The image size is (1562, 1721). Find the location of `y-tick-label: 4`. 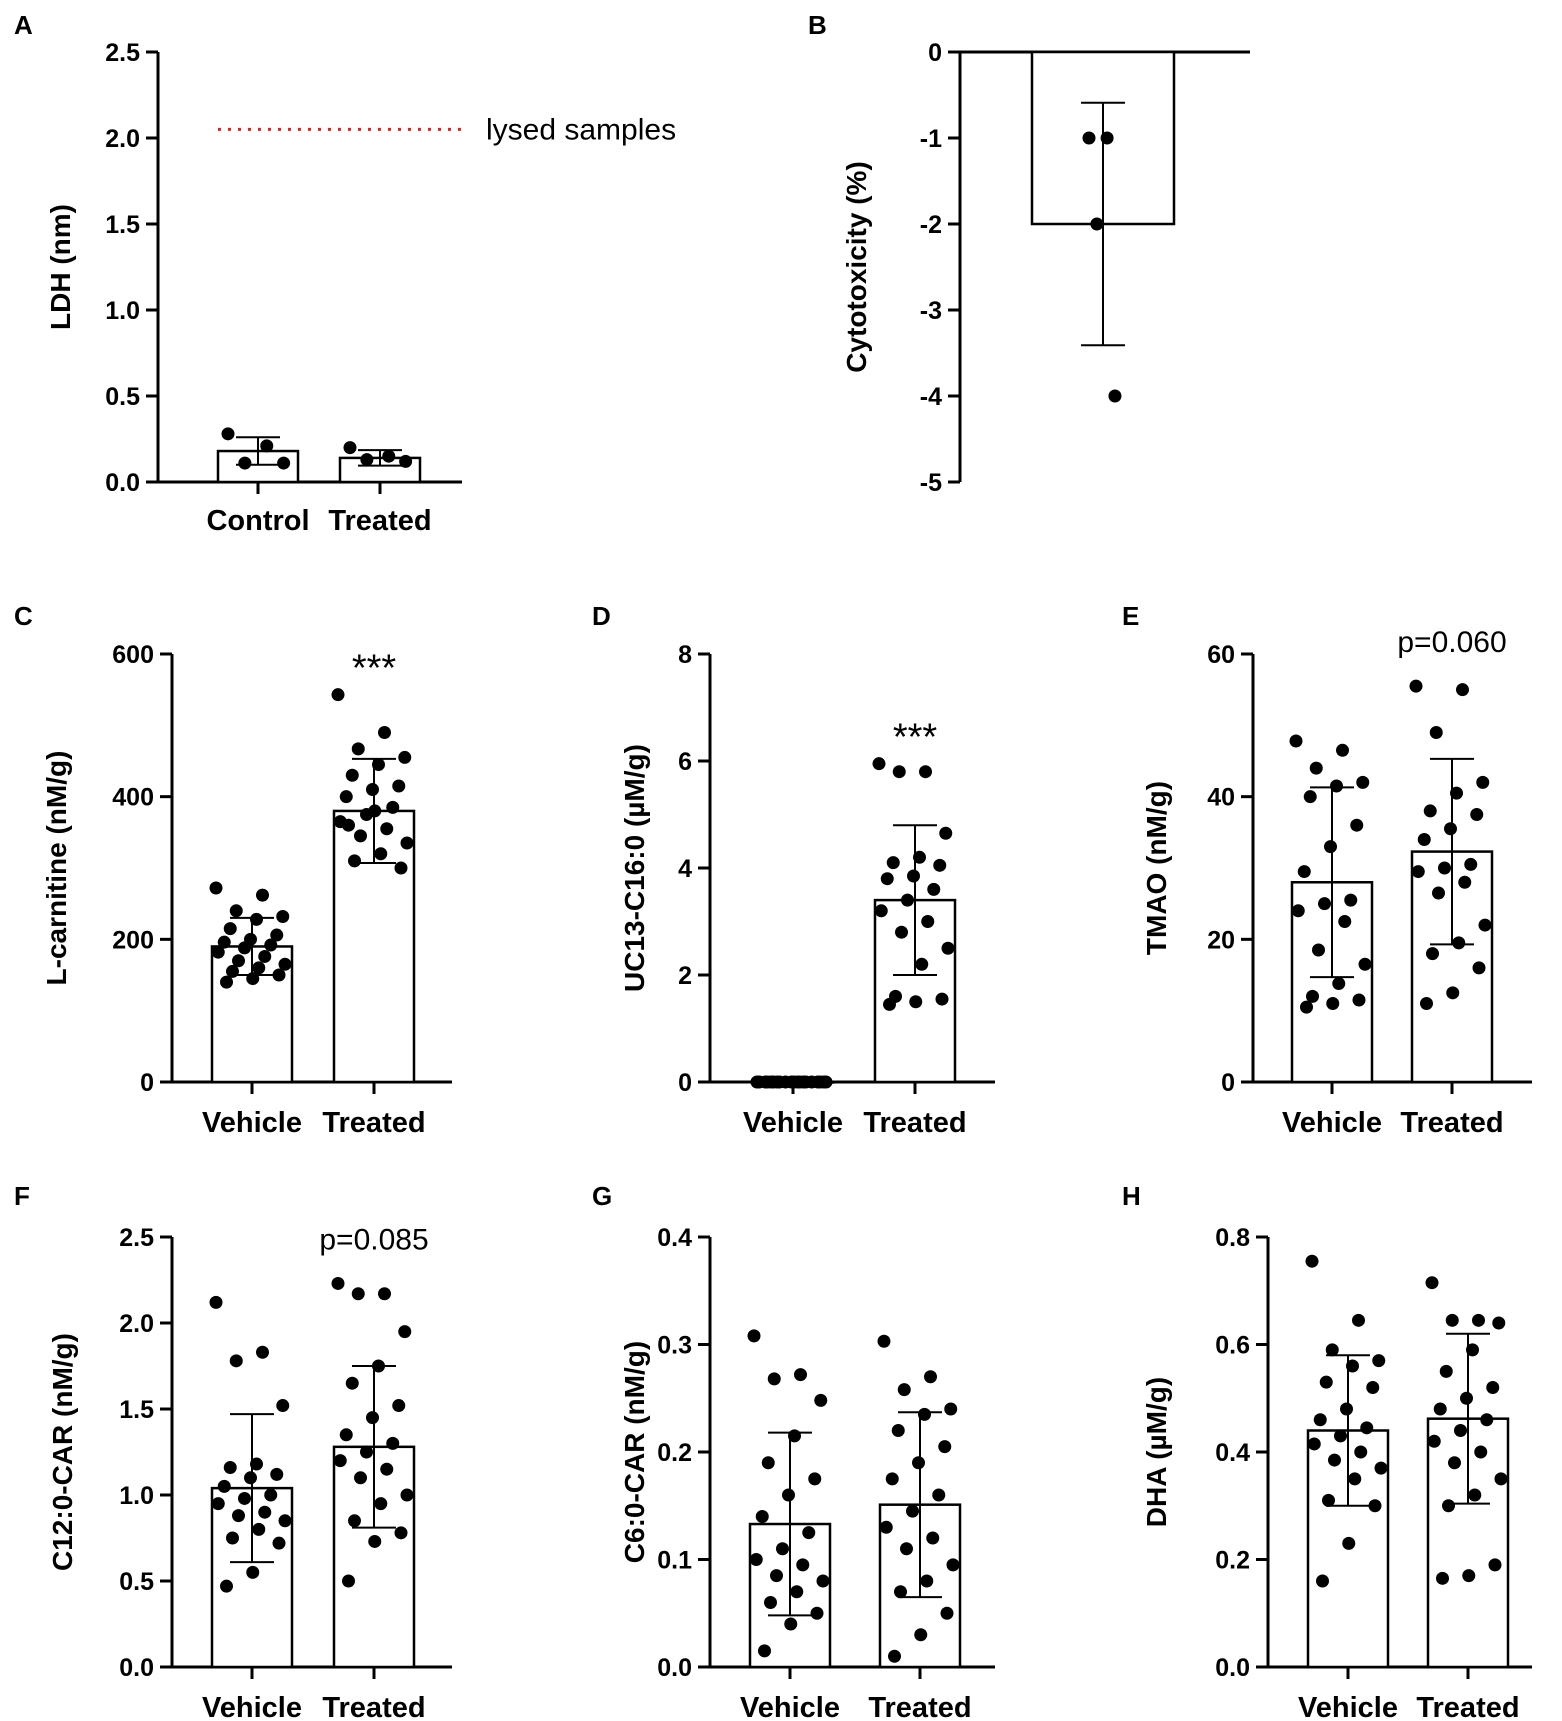

y-tick-label: 4 is located at coordinates (685, 869).